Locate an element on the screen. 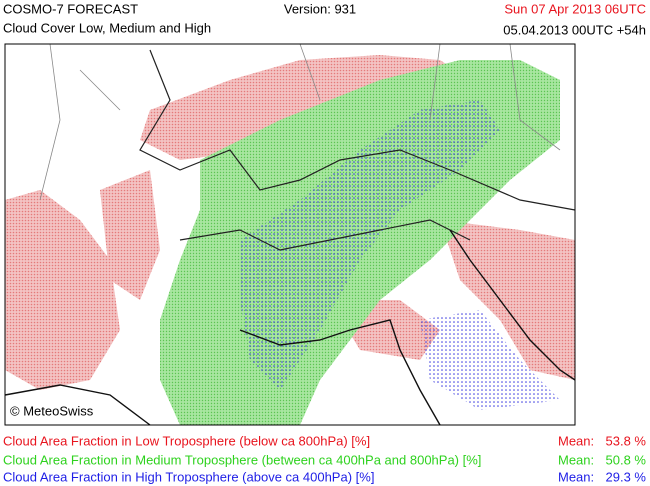  border is located at coordinates (325, 235).